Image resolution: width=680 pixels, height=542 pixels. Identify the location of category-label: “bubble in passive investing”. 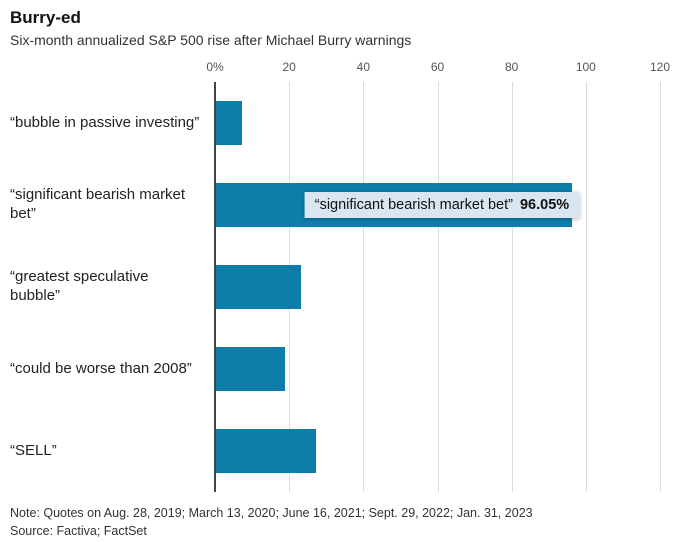
(105, 122).